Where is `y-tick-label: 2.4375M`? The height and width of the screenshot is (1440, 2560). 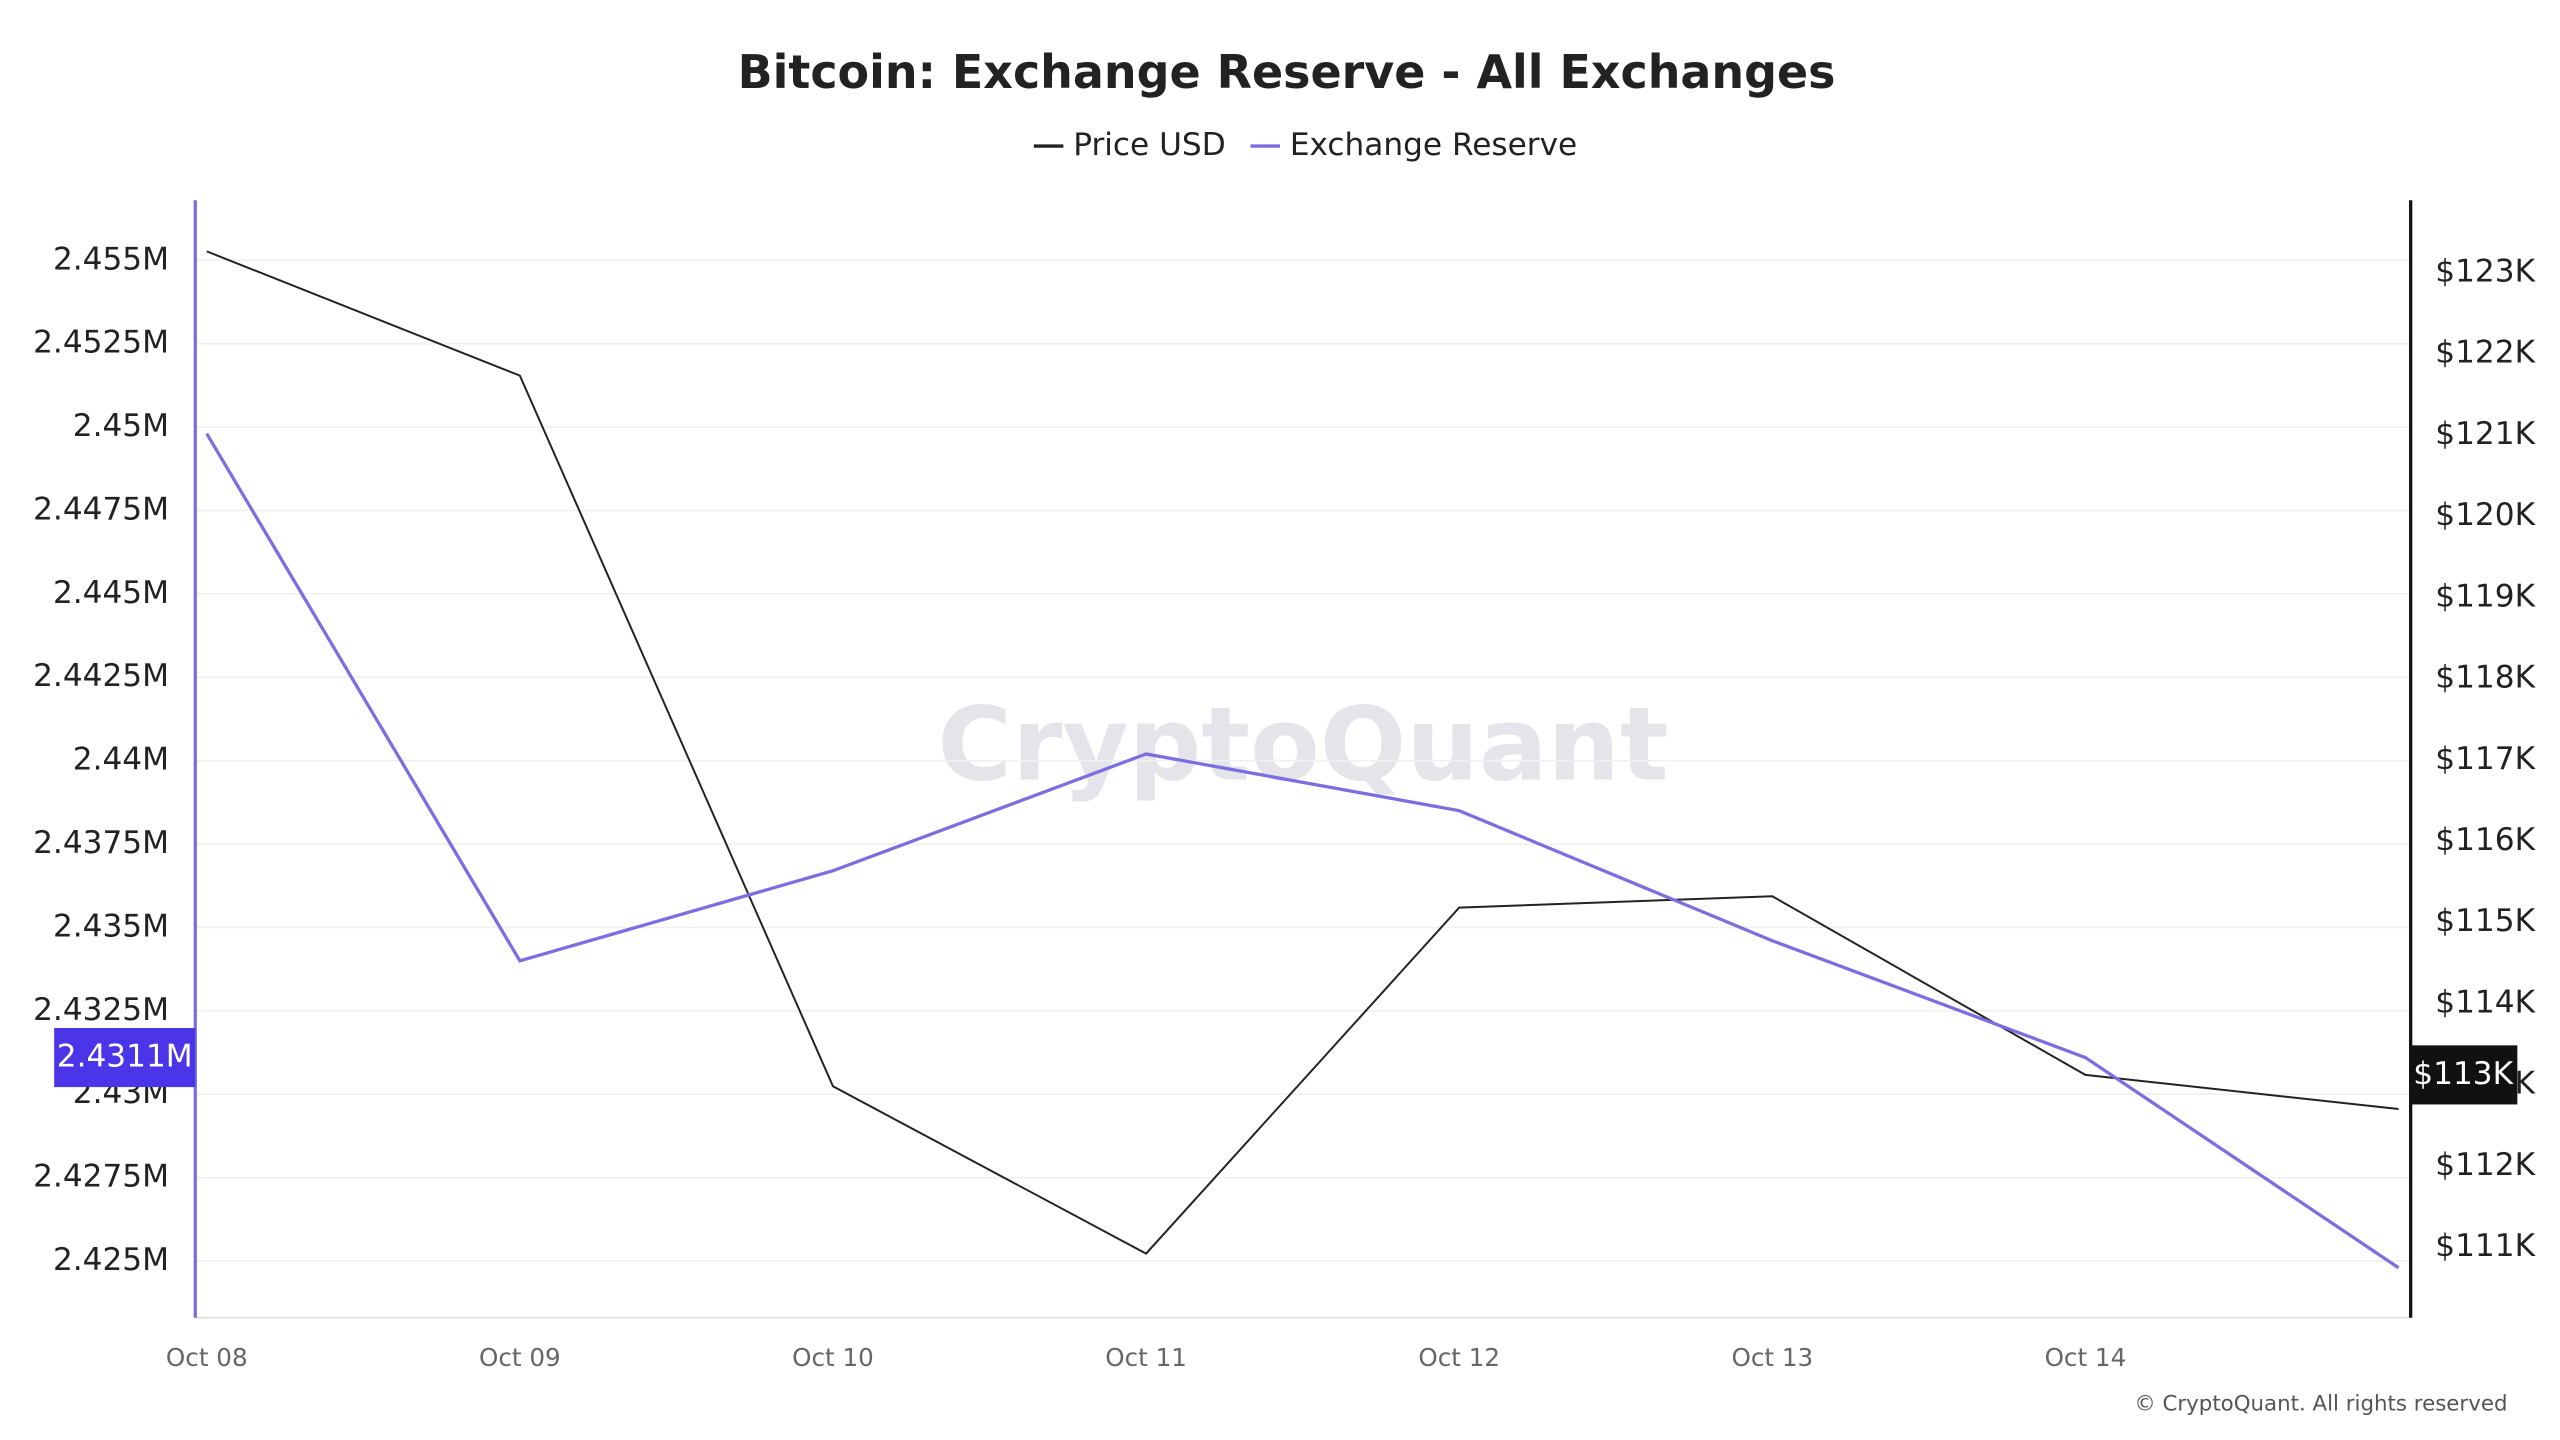 y-tick-label: 2.4375M is located at coordinates (101, 843).